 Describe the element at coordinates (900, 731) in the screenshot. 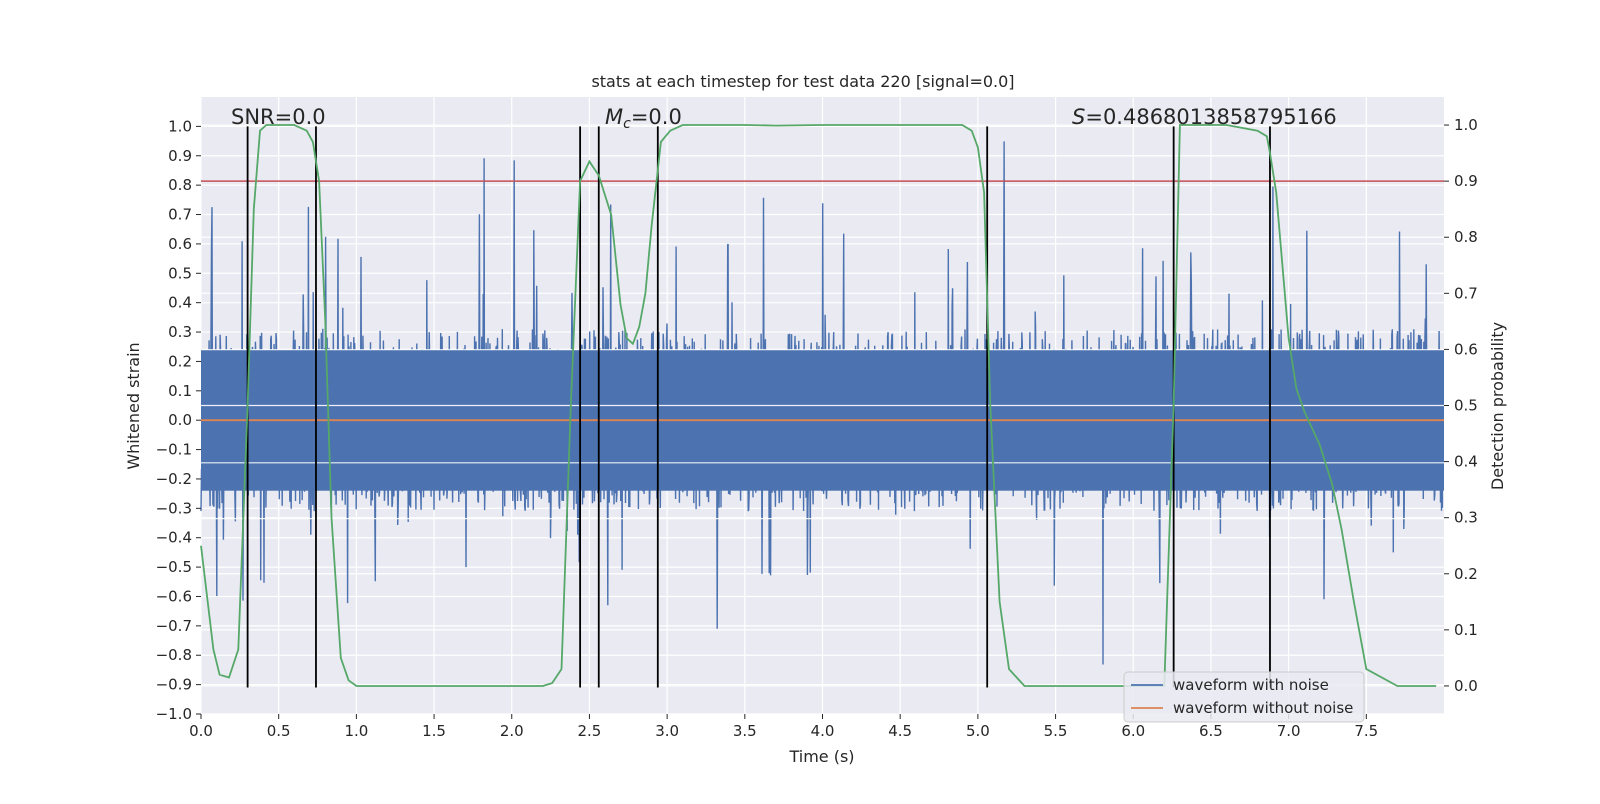

I see `x-tick-label: 4.5` at that location.